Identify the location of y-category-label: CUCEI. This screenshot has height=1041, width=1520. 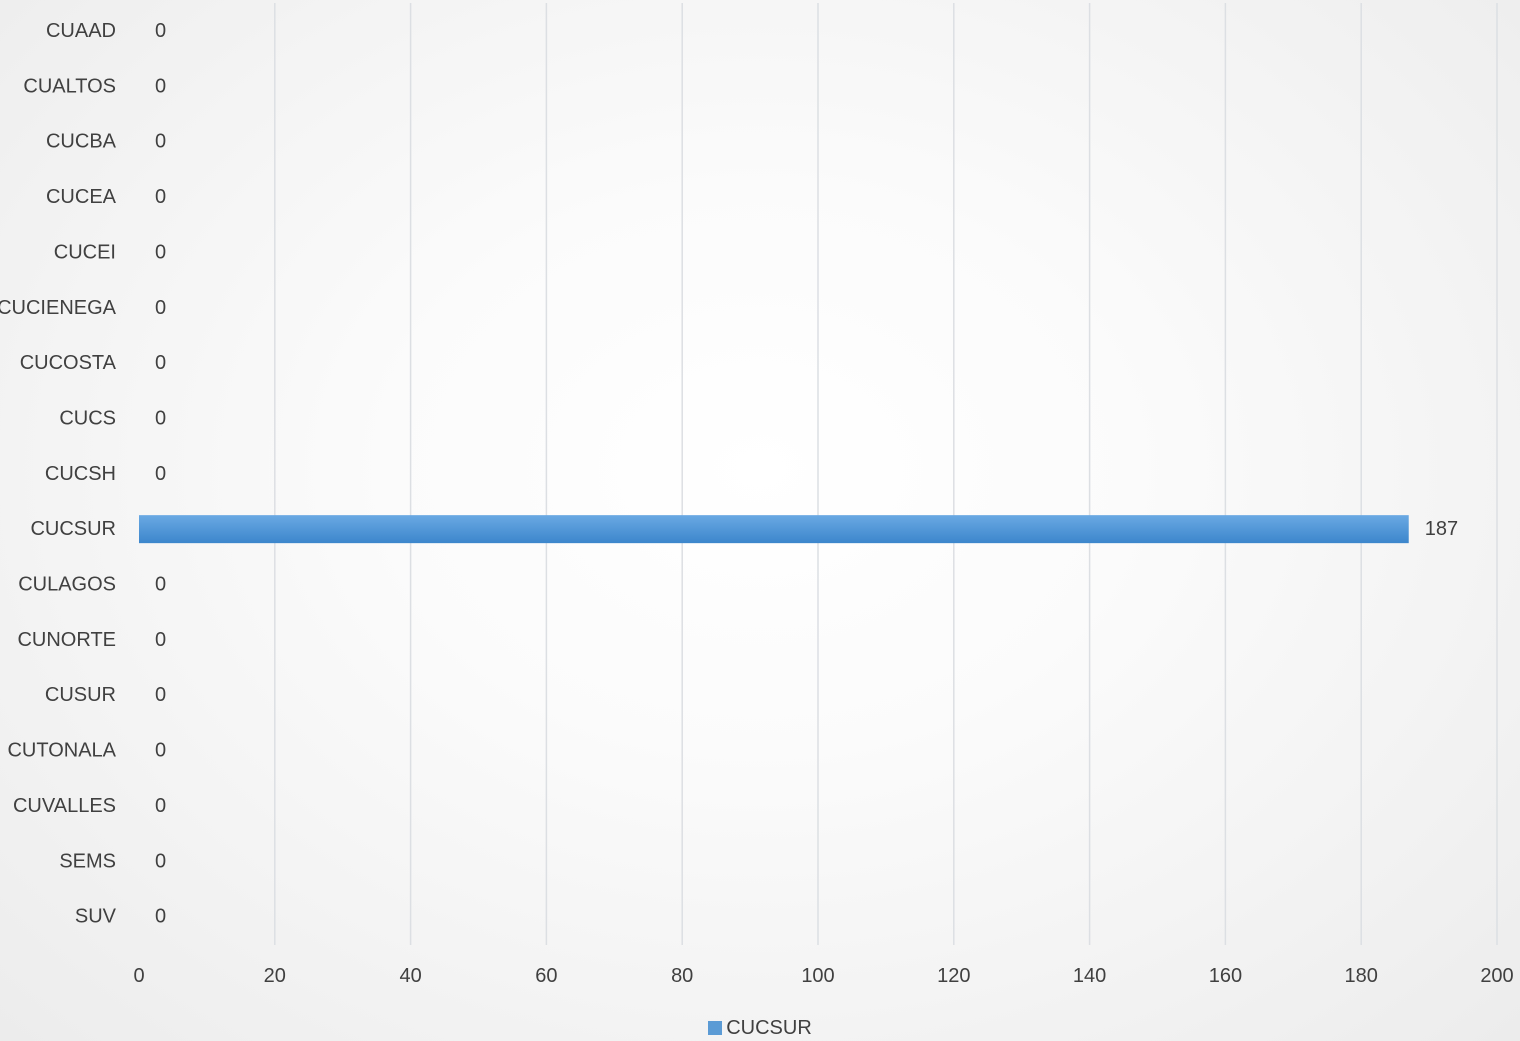
(85, 252).